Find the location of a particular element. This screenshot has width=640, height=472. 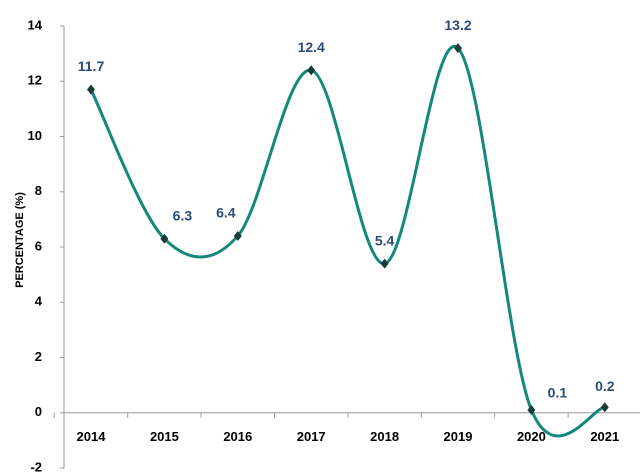

x-tick-label: 2021 is located at coordinates (604, 436).